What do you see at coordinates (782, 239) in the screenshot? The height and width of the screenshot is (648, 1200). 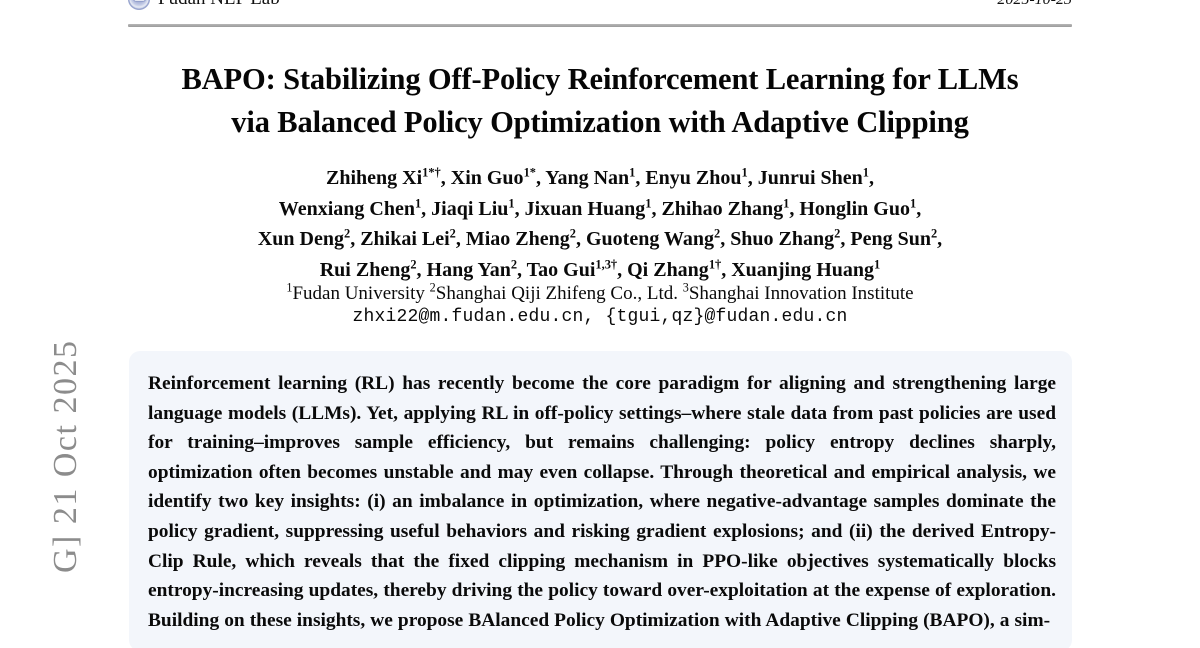 I see `author-name: Shuo Zhang` at bounding box center [782, 239].